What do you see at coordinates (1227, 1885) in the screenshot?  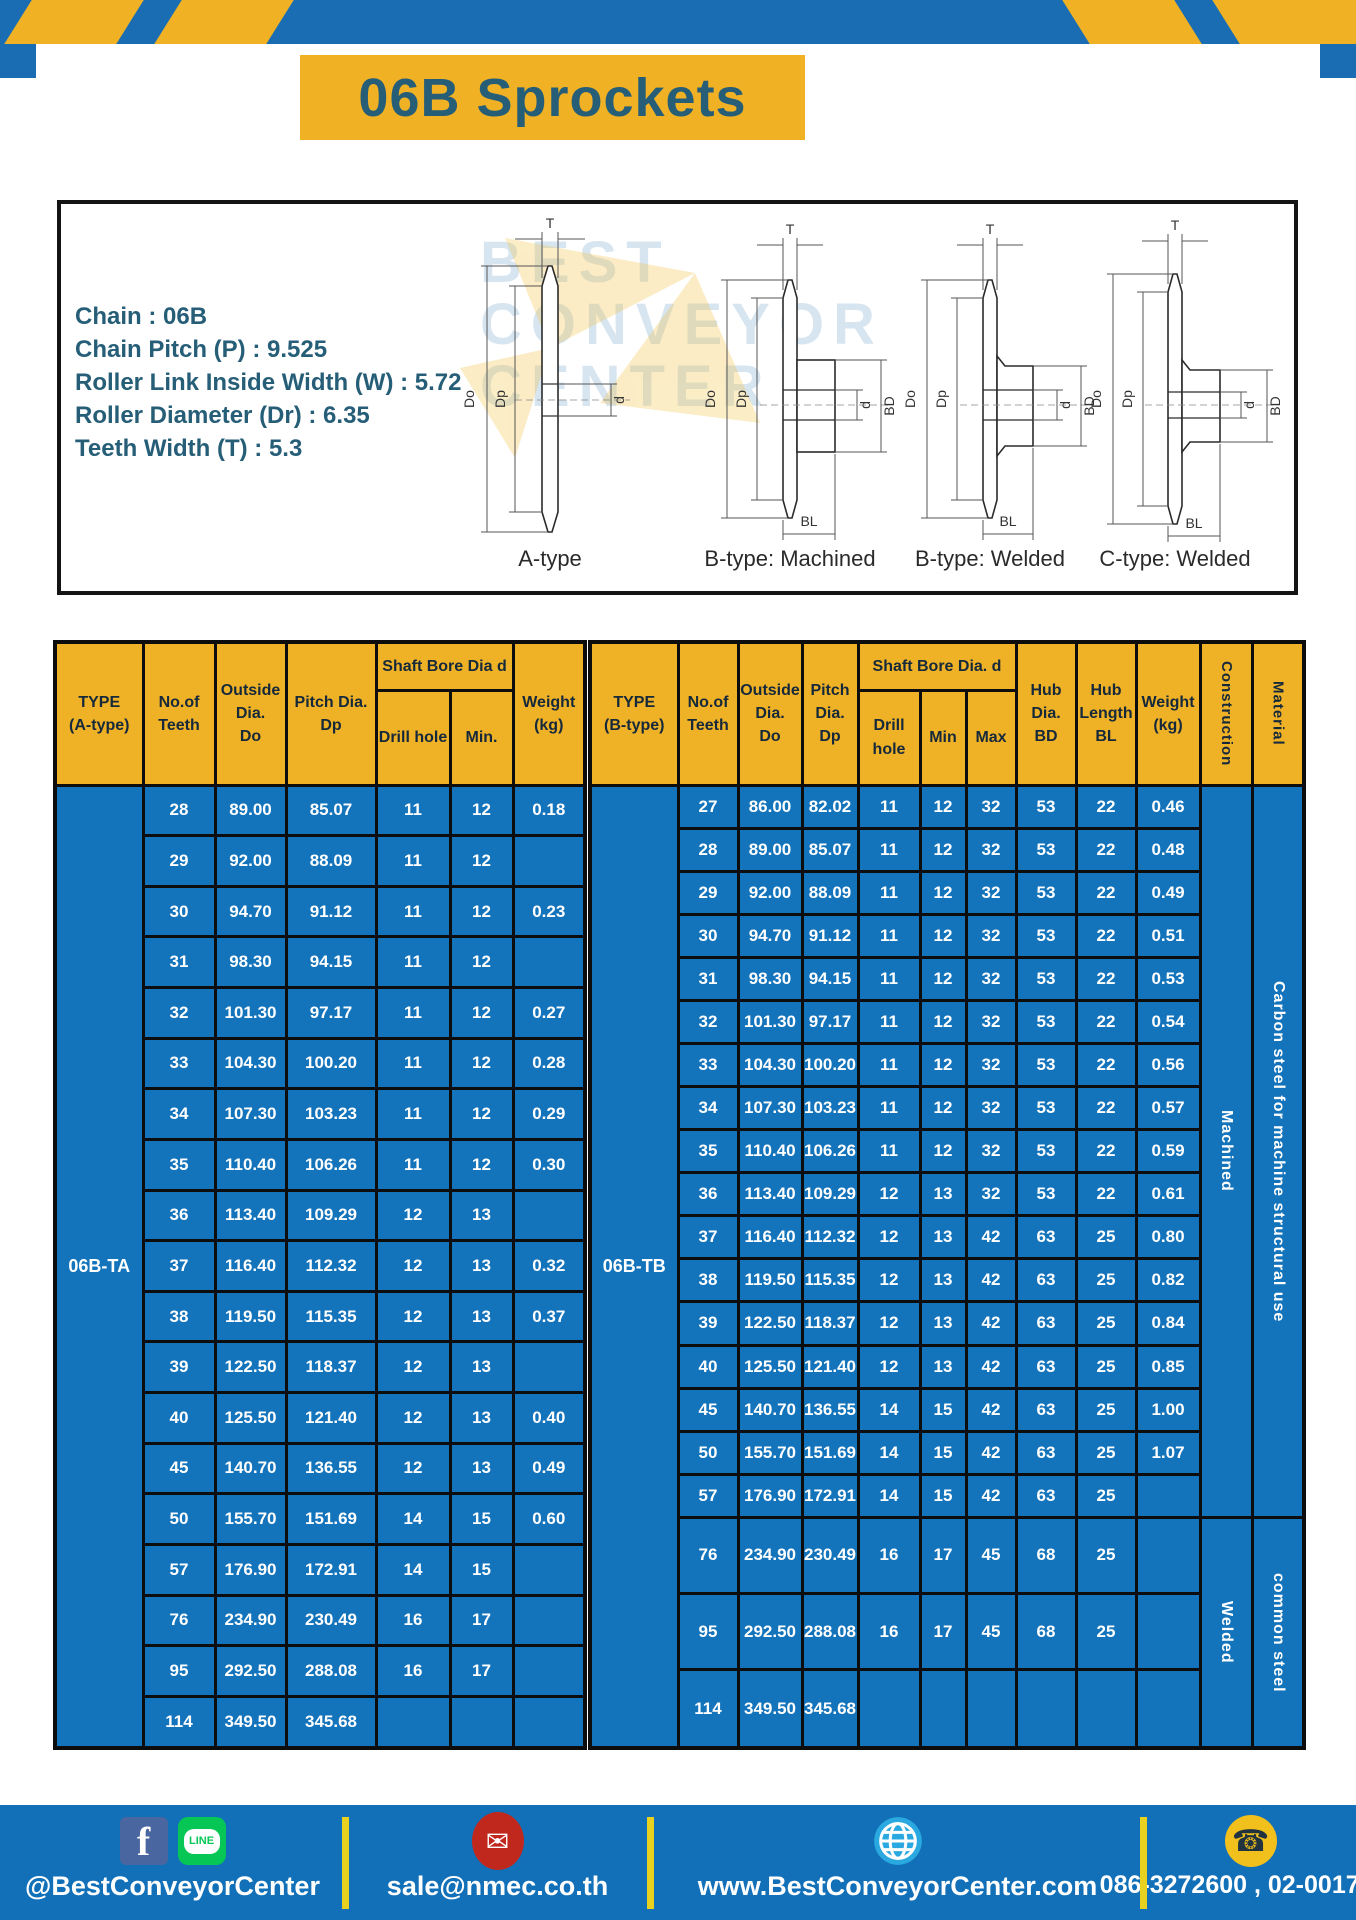 I see `phone-numbers: 086-3272600 , 02-0017766` at bounding box center [1227, 1885].